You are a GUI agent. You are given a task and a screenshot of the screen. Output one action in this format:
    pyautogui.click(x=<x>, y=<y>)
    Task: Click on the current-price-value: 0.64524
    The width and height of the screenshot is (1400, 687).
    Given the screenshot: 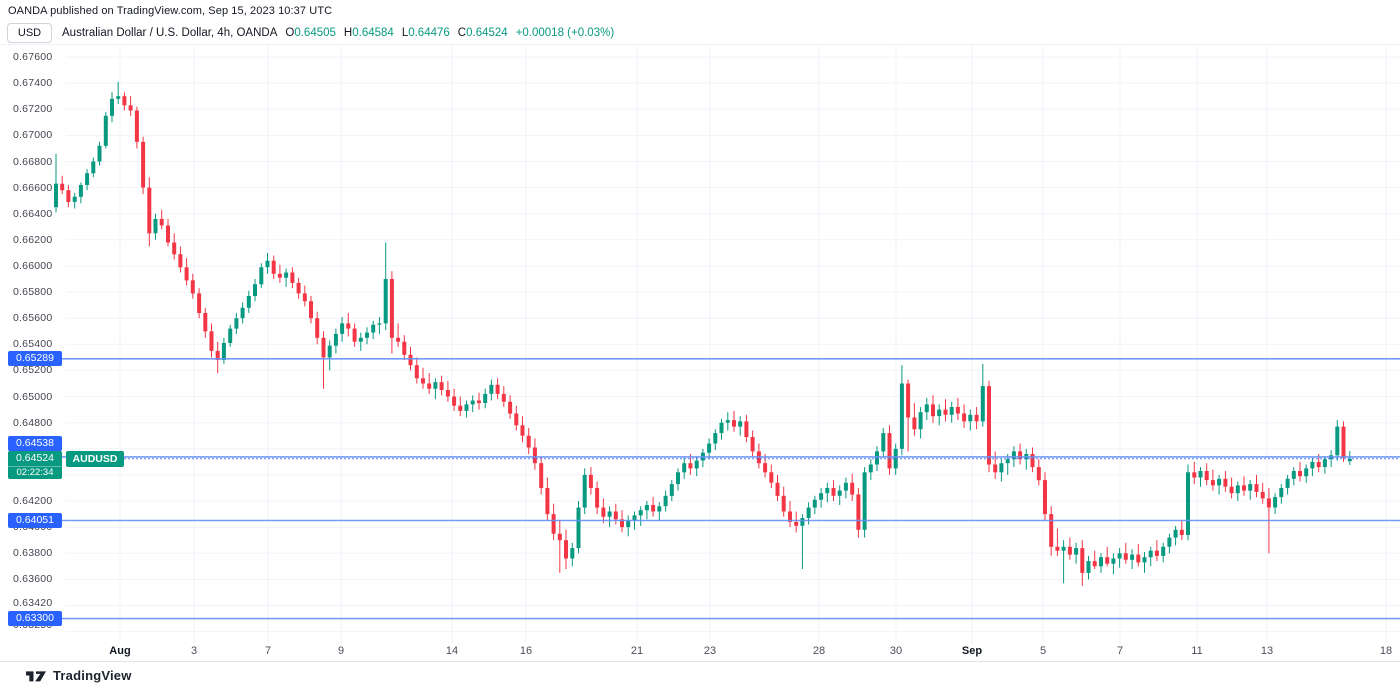 What is the action you would take?
    pyautogui.click(x=35, y=459)
    